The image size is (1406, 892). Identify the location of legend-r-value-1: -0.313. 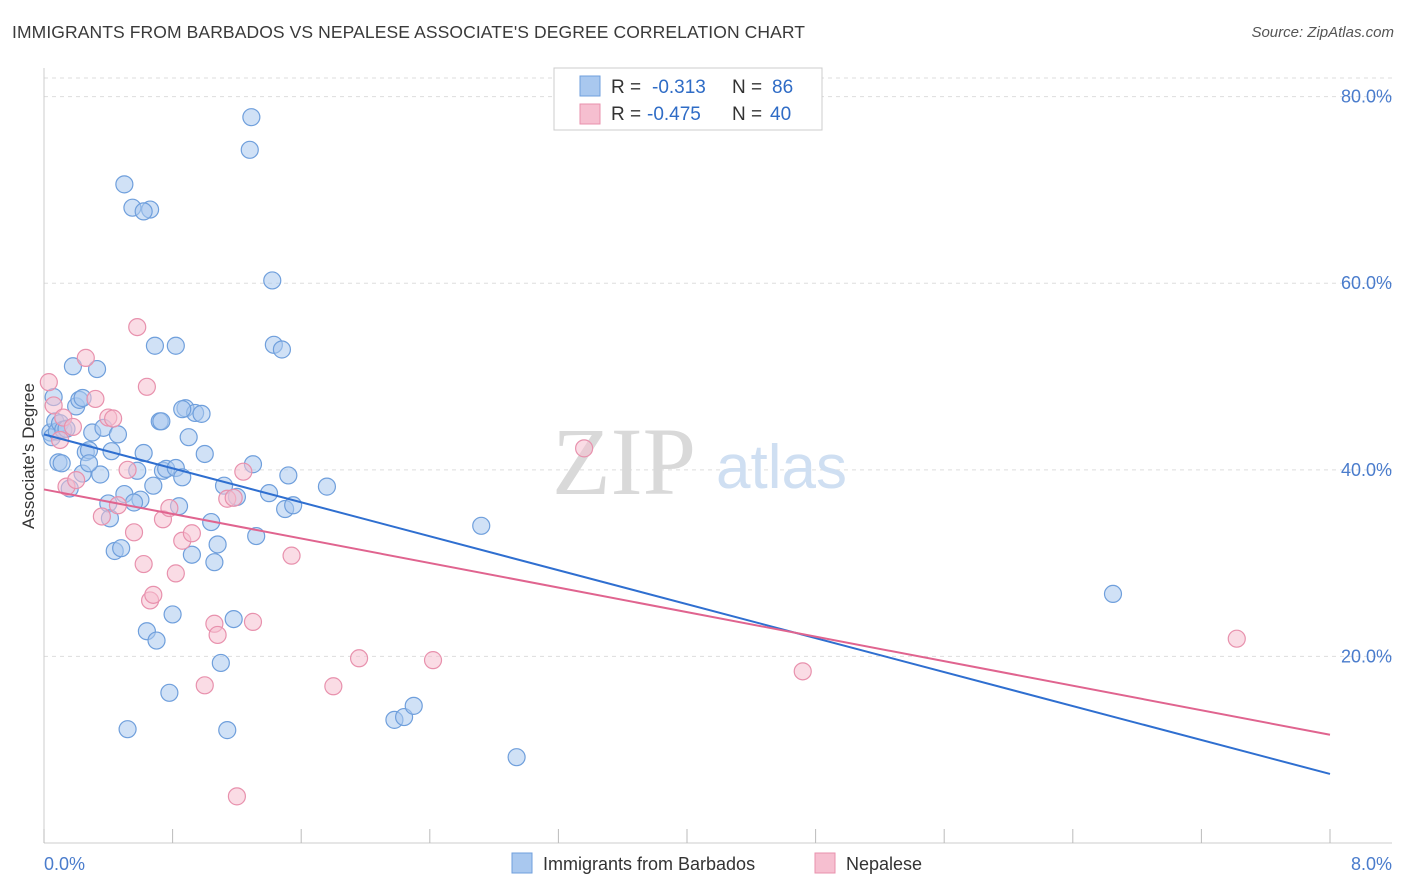
(679, 87).